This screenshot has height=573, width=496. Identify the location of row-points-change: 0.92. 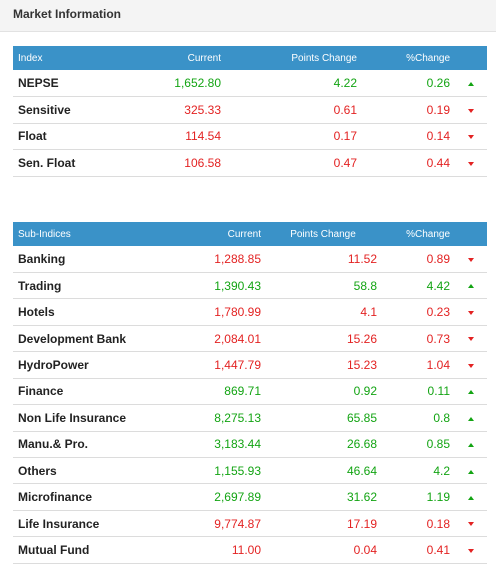
(323, 392).